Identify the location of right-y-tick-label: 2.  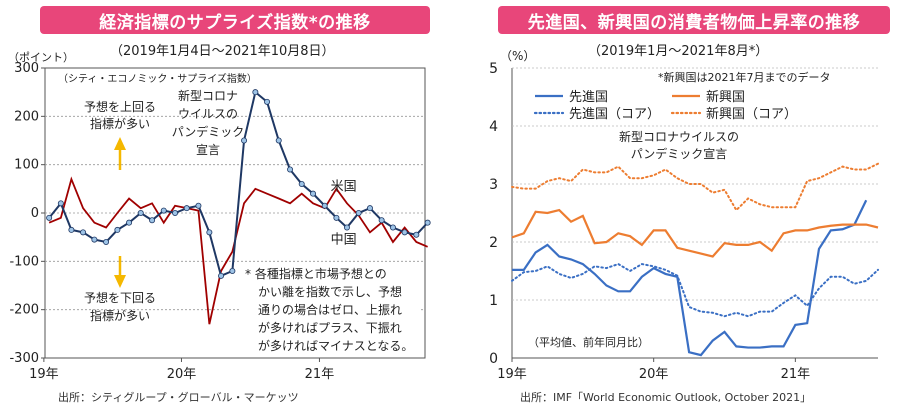
(493, 243).